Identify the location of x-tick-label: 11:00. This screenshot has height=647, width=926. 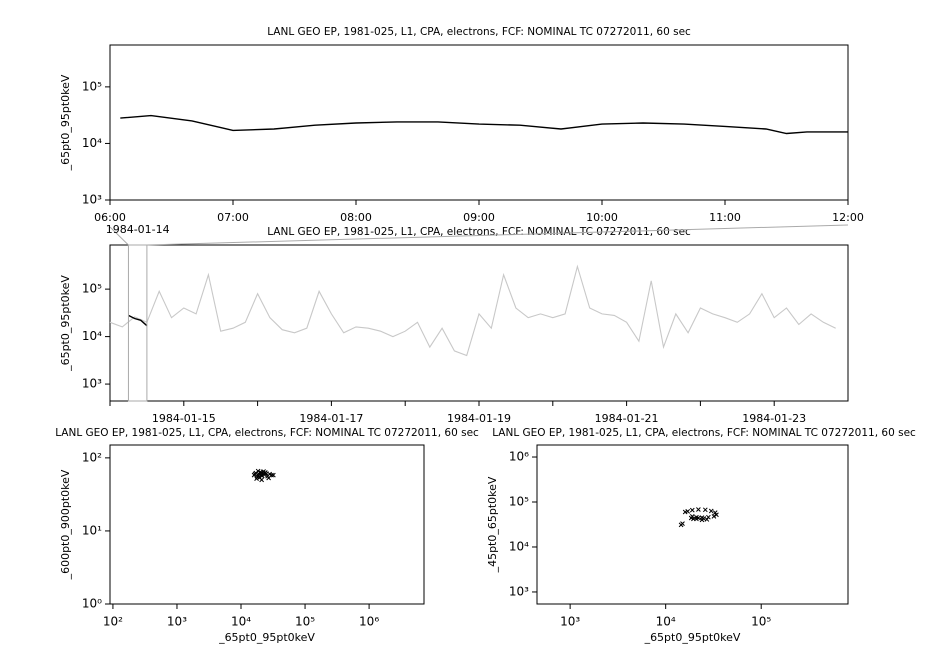
(725, 217).